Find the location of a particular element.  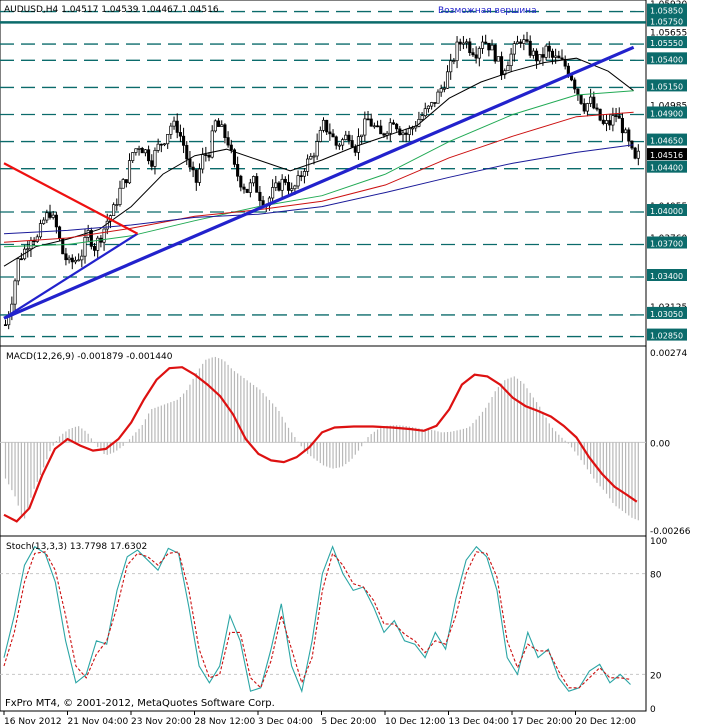

x-tick-label: 3 Dec 04:00 is located at coordinates (285, 722).